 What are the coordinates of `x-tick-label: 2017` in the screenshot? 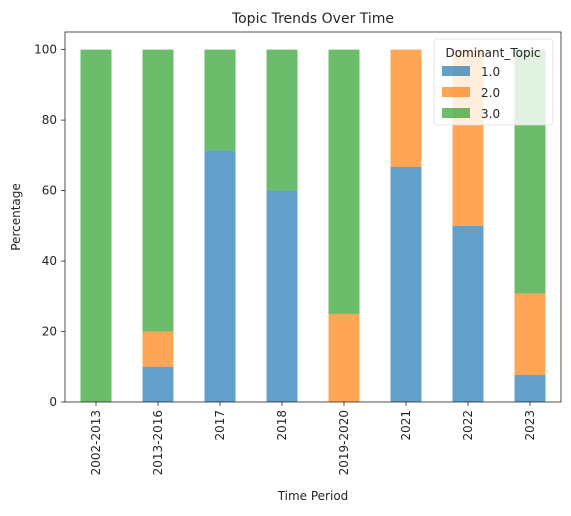 It's located at (220, 425).